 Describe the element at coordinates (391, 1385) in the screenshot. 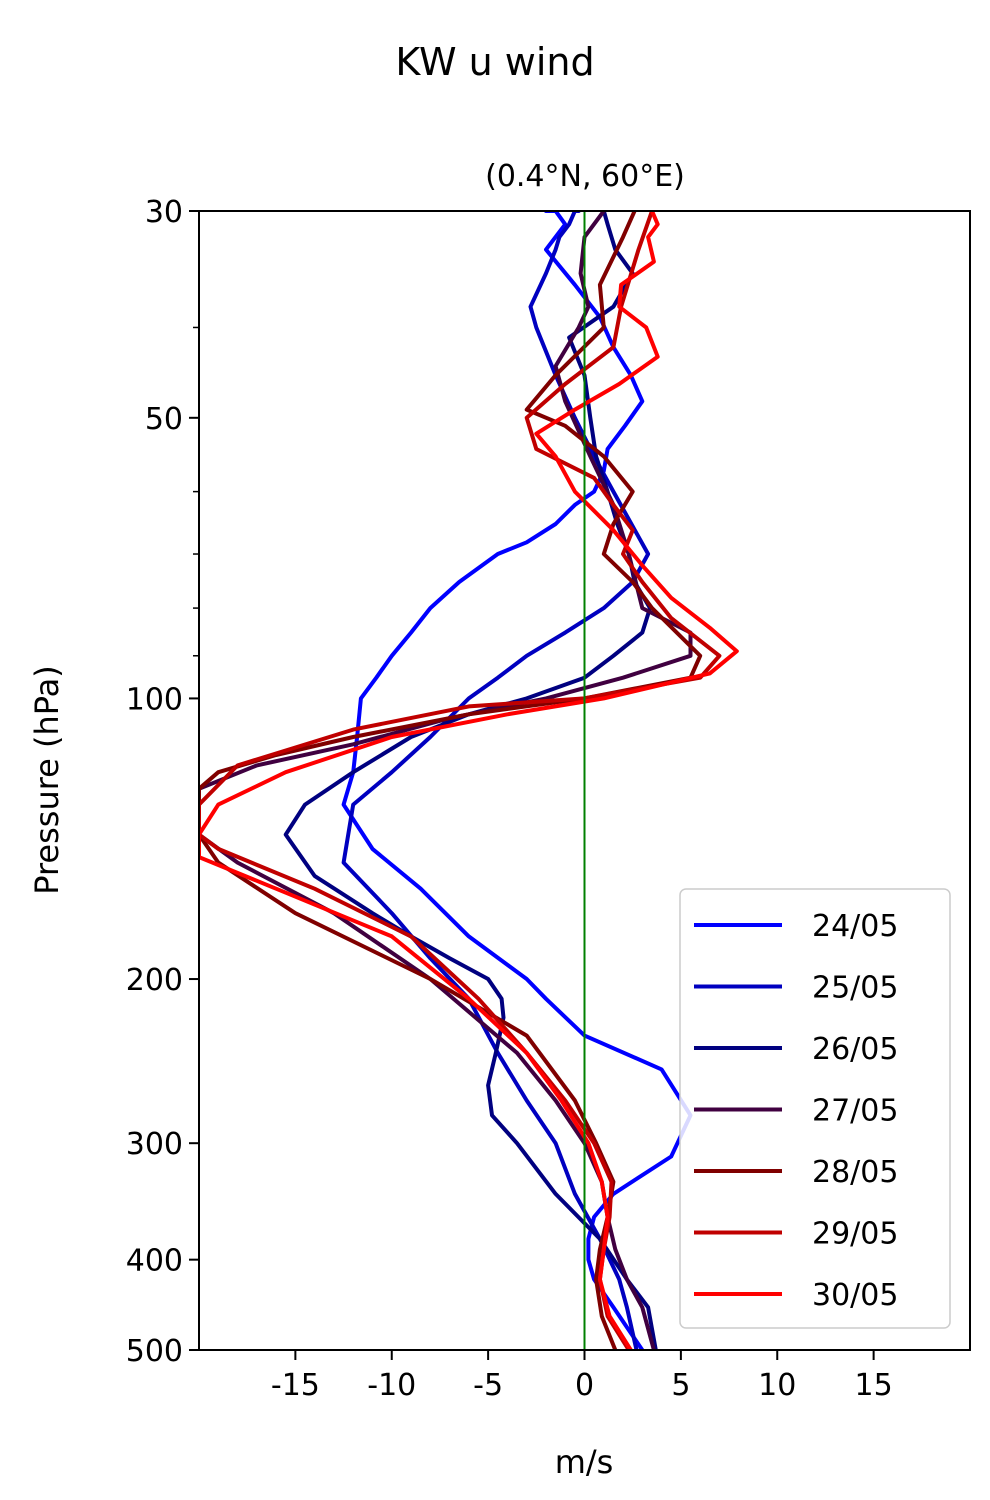

I see `x-tick-label: -10` at that location.